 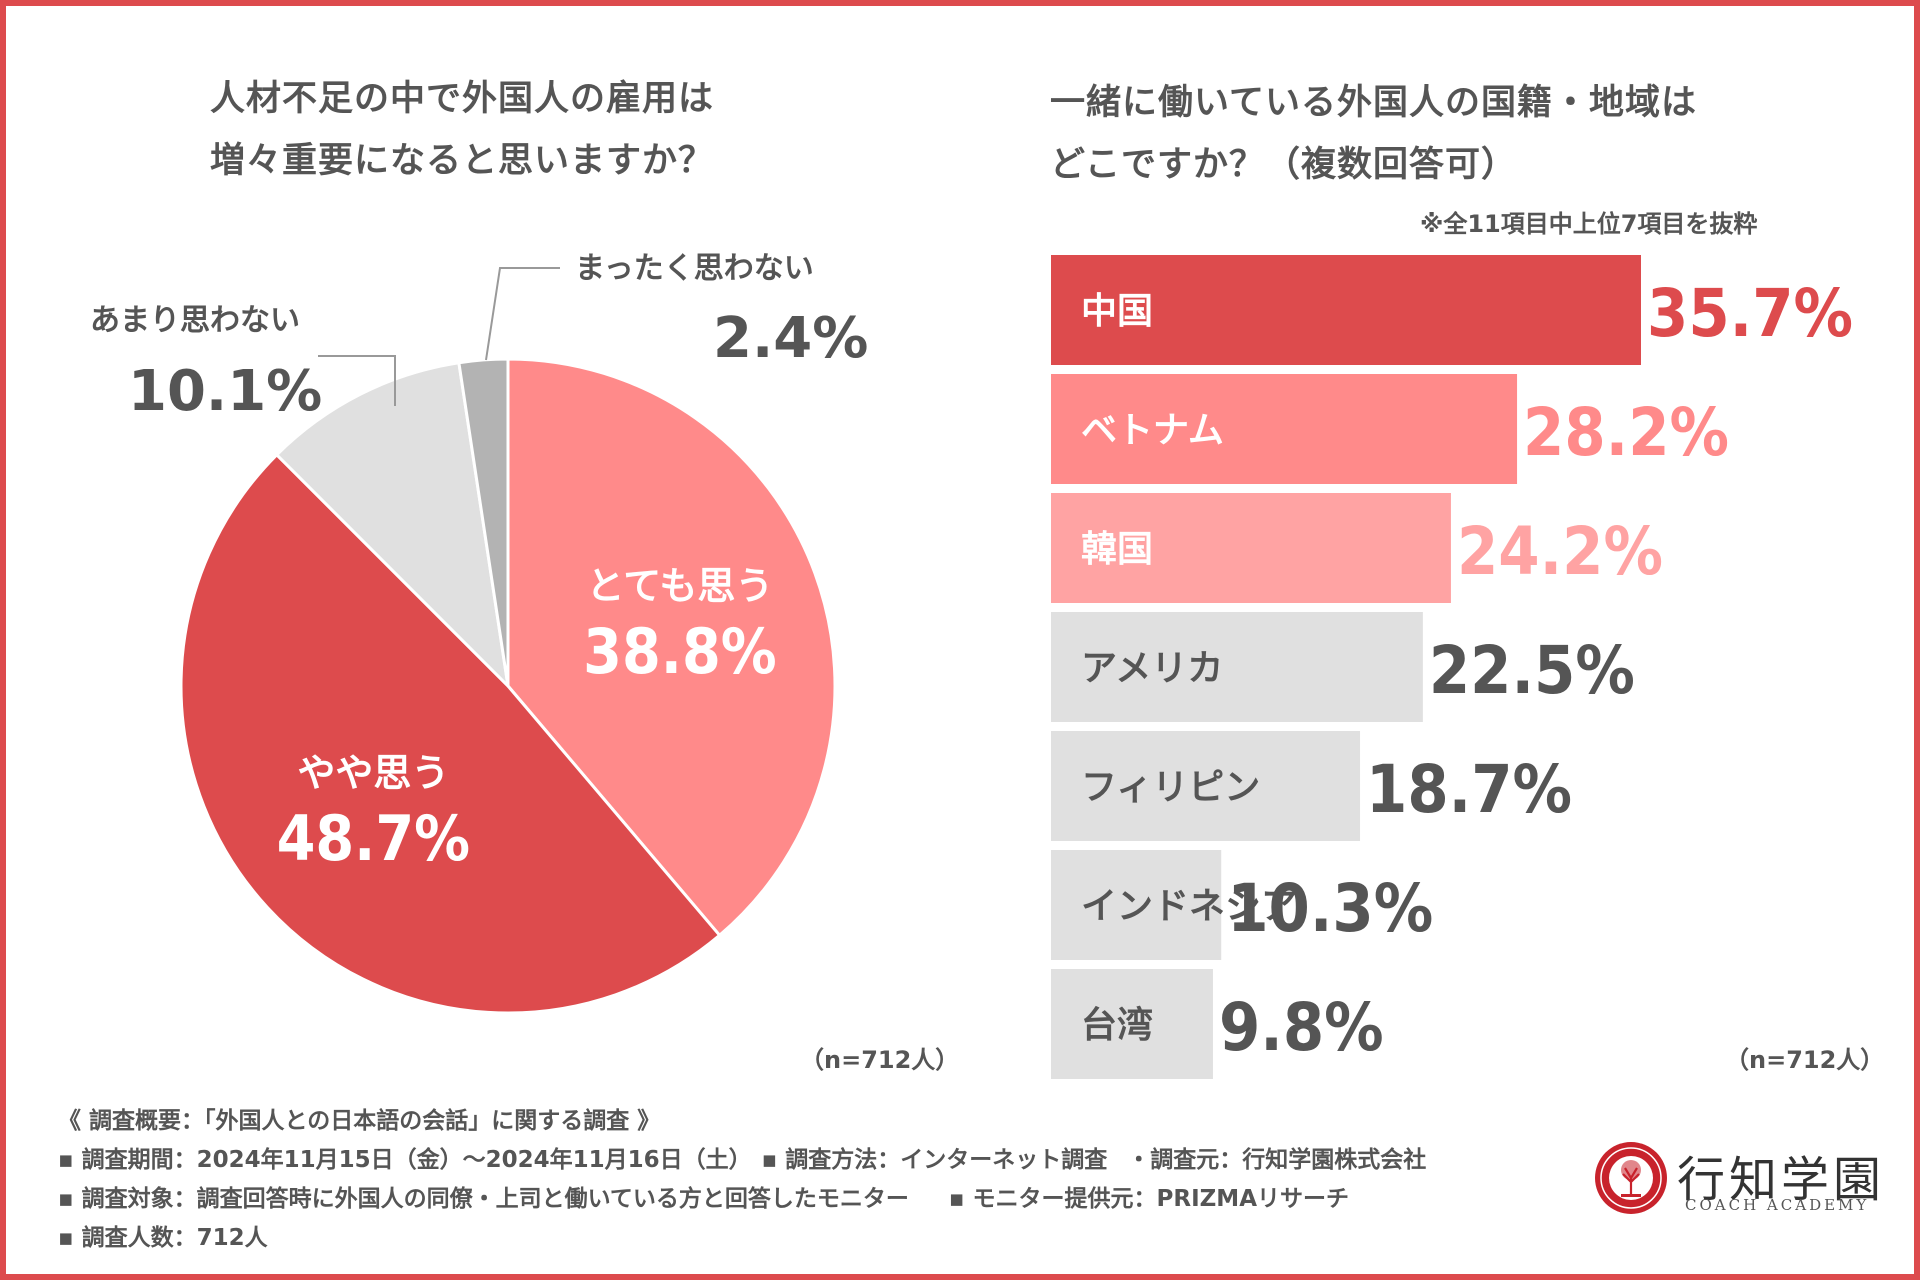 What do you see at coordinates (1631, 1178) in the screenshot?
I see `logo-emblem-icon` at bounding box center [1631, 1178].